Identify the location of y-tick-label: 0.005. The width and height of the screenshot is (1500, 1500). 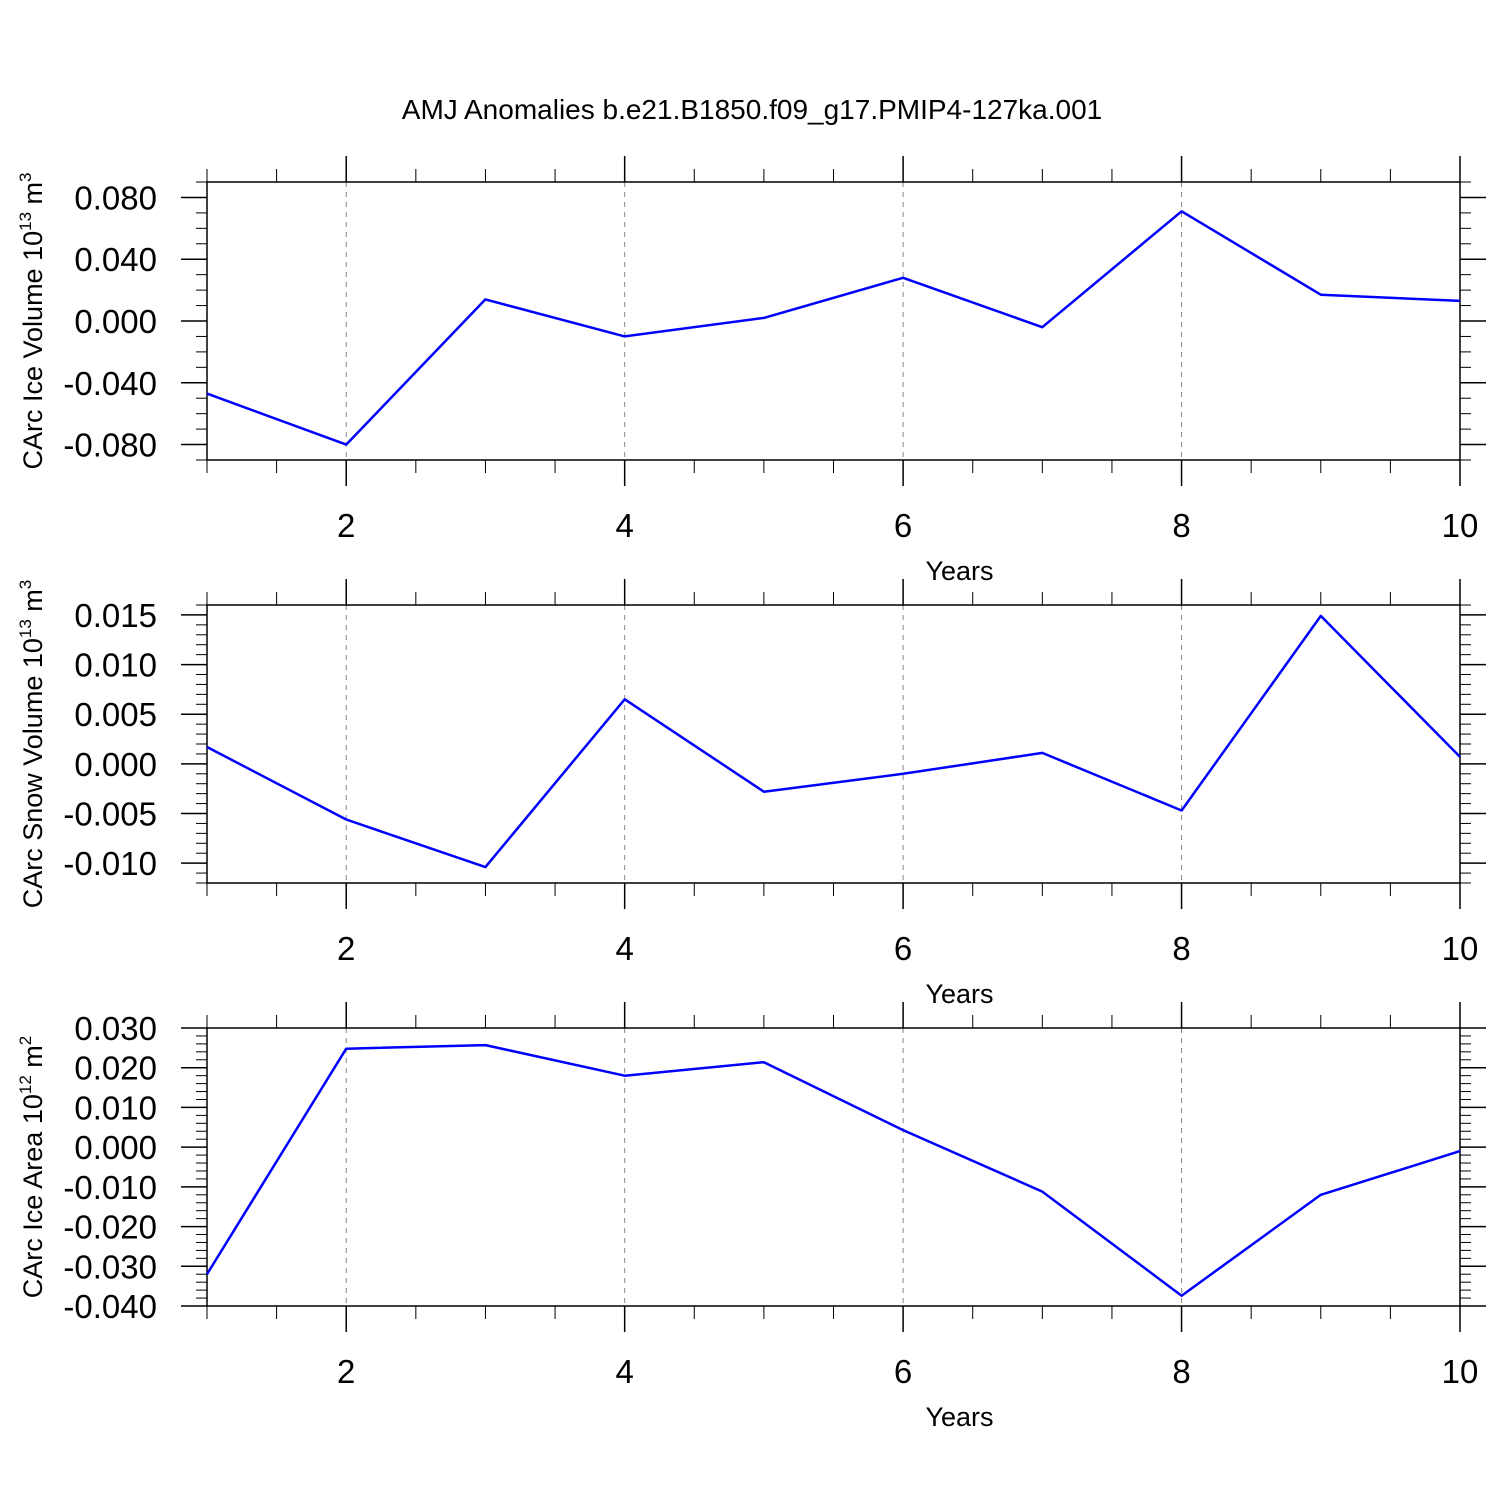
(115, 714).